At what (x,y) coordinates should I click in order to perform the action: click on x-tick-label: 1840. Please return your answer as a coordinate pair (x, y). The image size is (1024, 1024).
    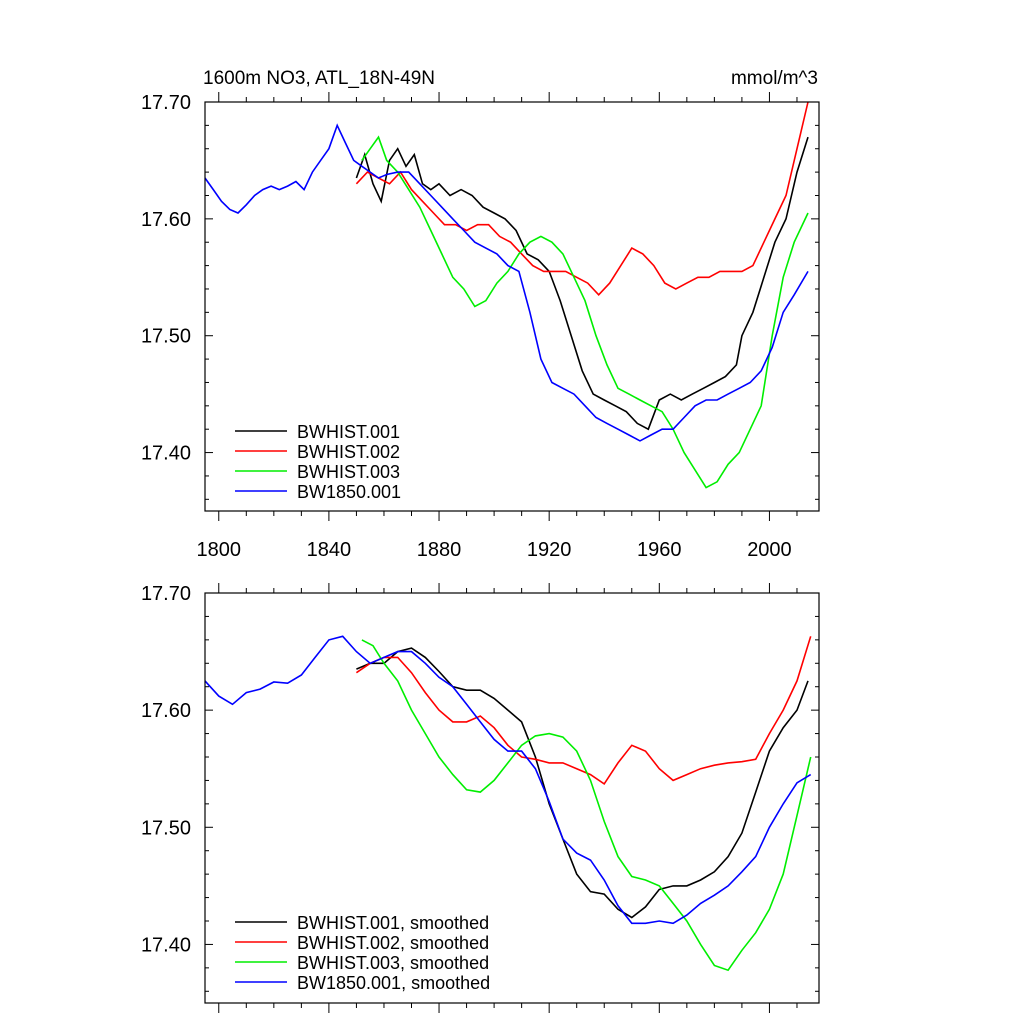
    Looking at the image, I should click on (329, 550).